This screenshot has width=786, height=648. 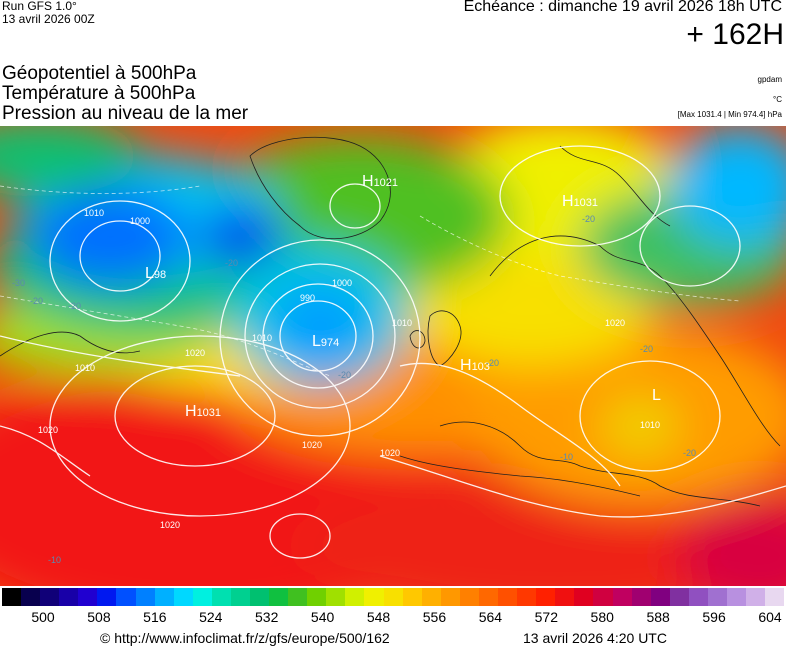 I want to click on pressure-center-l: L, so click(x=656, y=395).